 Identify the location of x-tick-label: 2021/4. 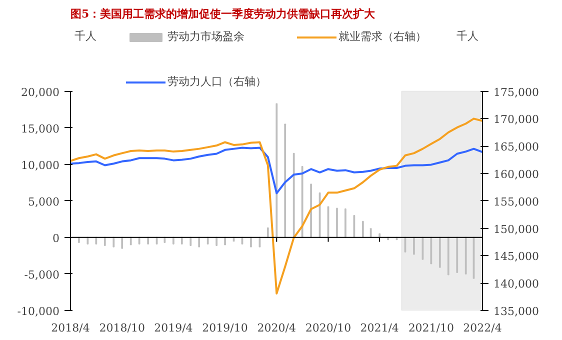
(379, 328).